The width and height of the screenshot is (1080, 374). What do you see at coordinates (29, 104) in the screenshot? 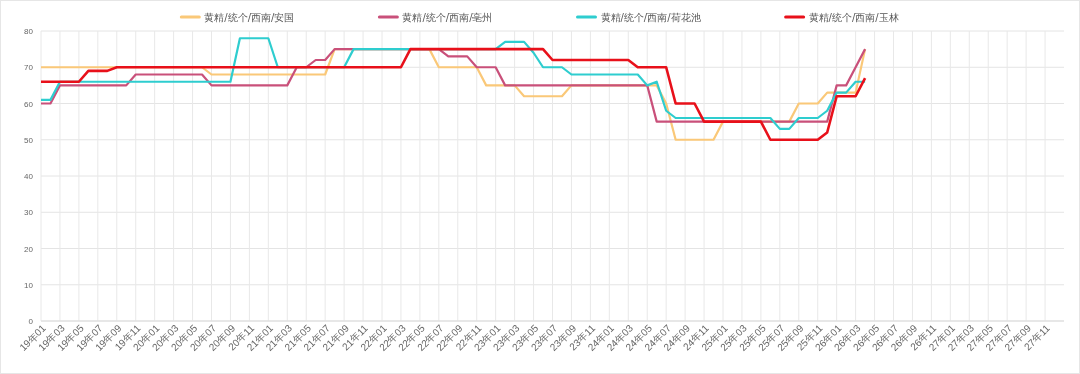
I see `y-tick-label: 60` at bounding box center [29, 104].